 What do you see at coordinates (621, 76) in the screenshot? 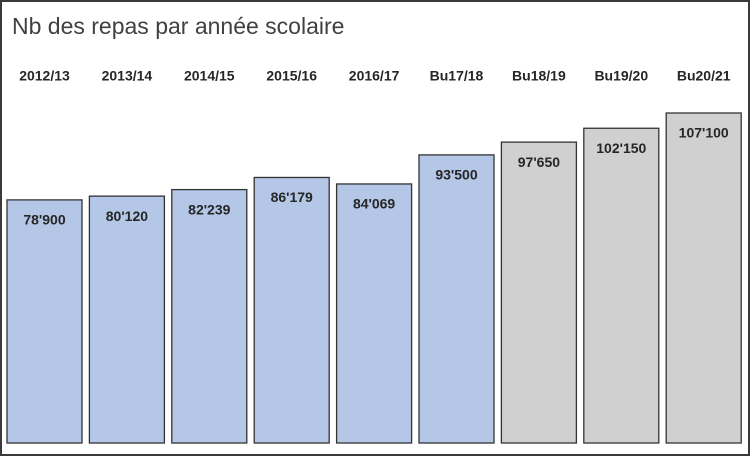
I see `category-label: Bu19/20` at bounding box center [621, 76].